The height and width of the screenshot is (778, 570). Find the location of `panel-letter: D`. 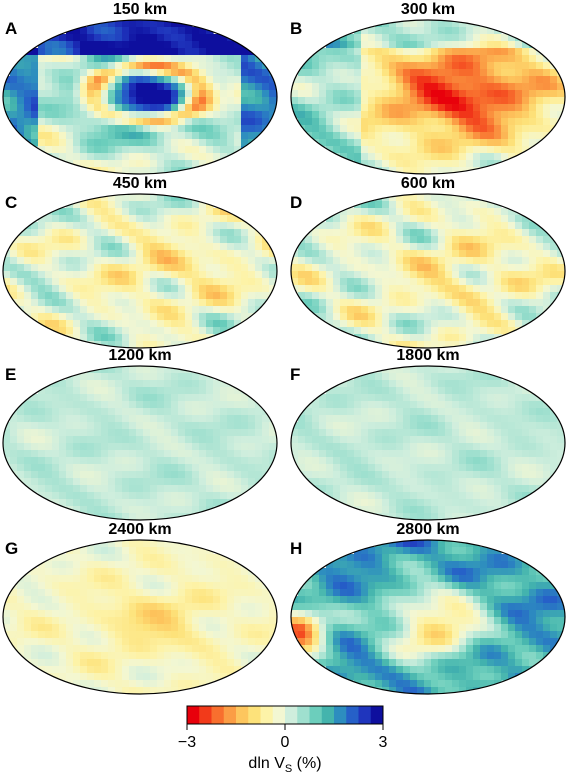

panel-letter: D is located at coordinates (296, 202).